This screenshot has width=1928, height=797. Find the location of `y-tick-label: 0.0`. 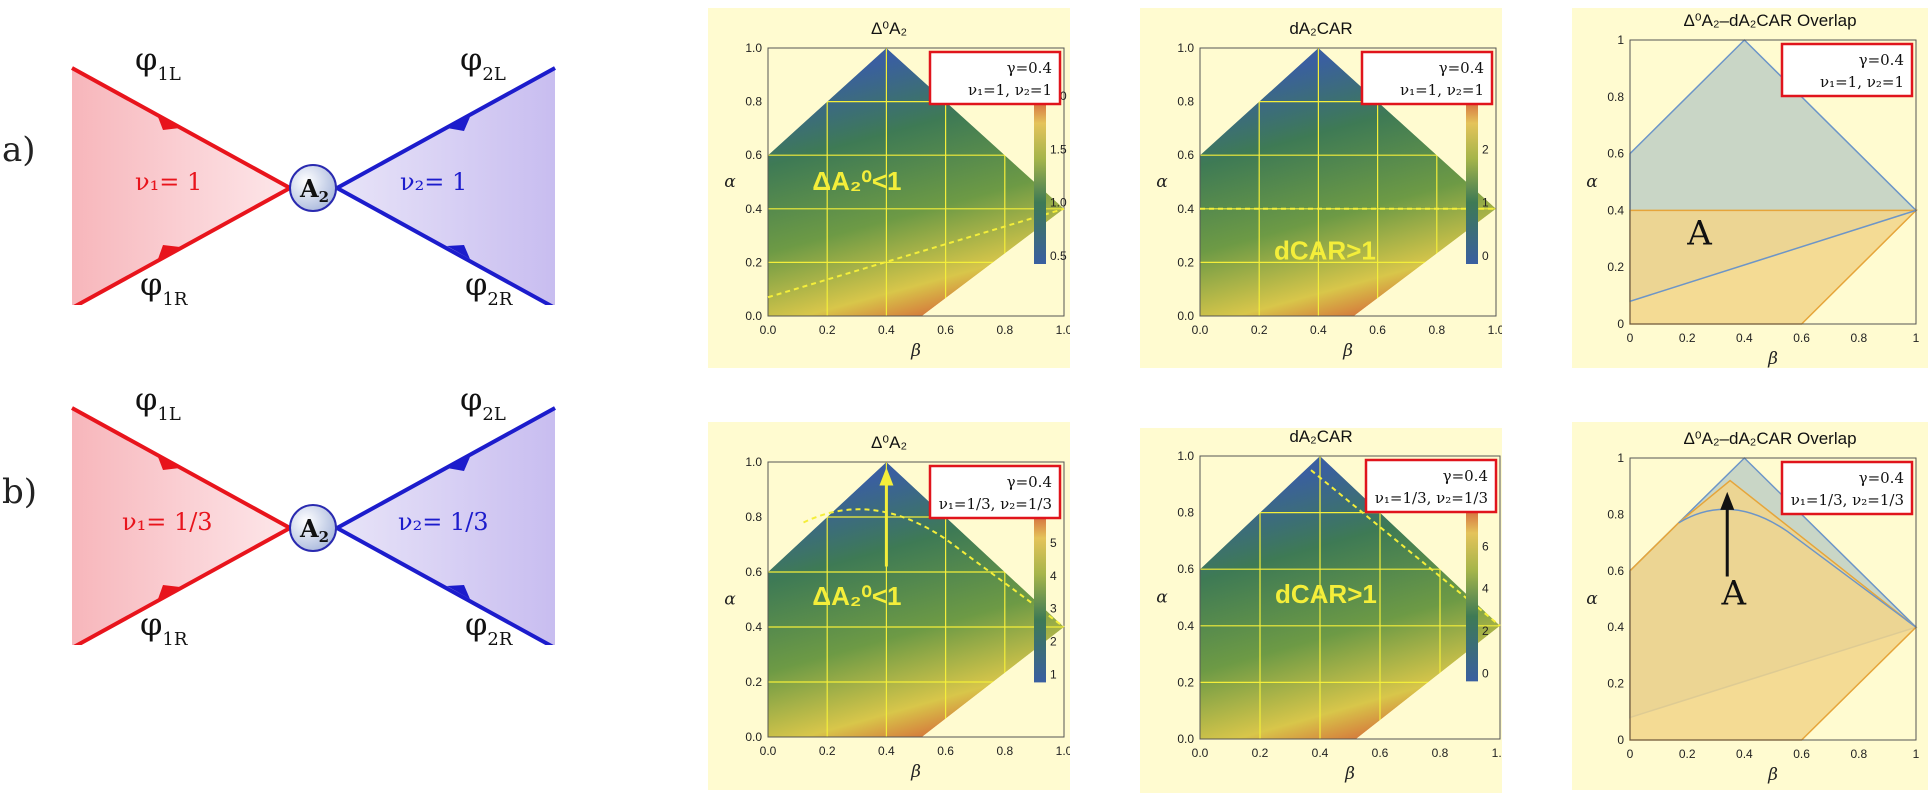

y-tick-label: 0.0 is located at coordinates (1185, 316).